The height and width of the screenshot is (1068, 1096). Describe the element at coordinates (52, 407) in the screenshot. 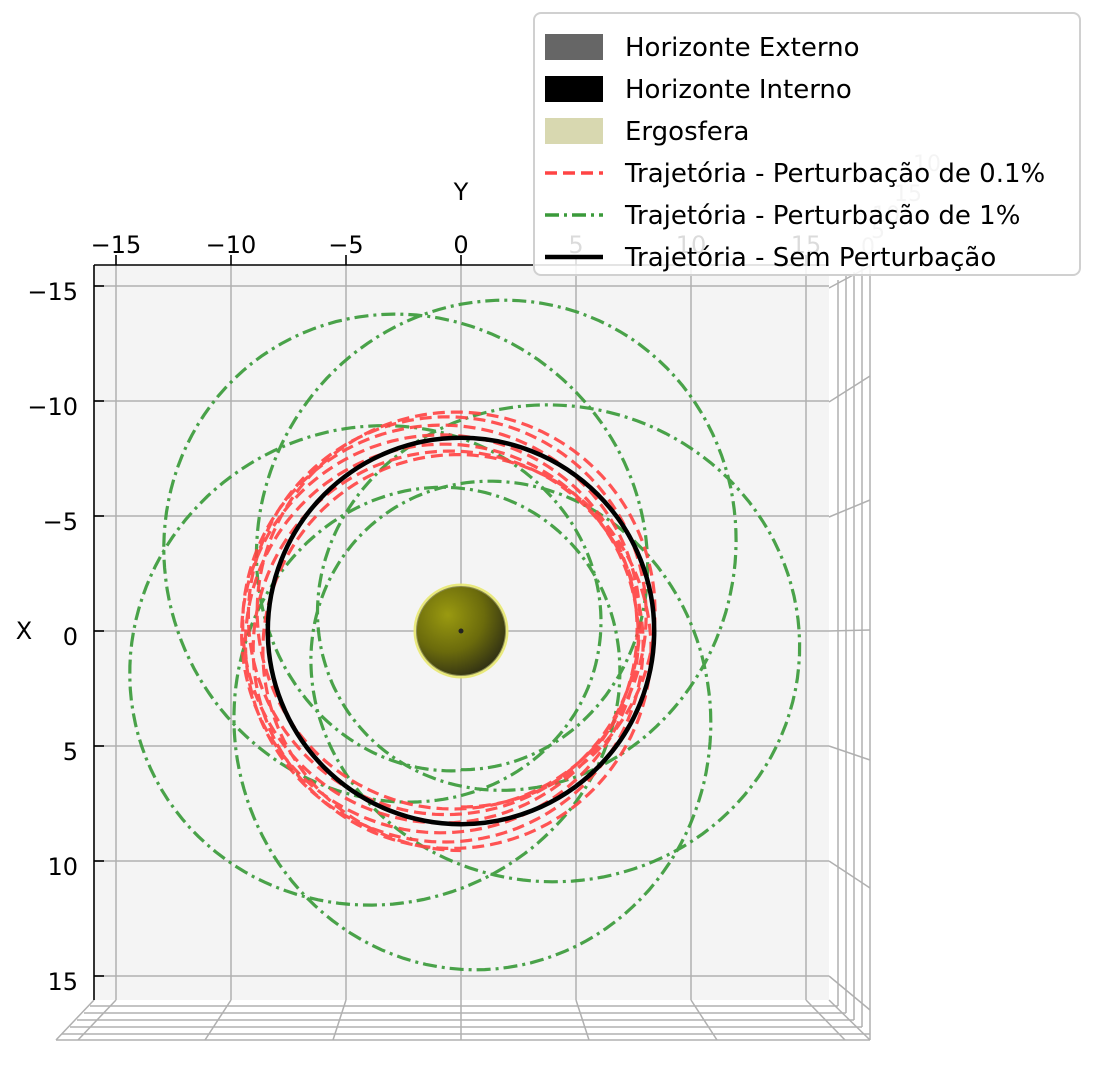

I see `x-tick-label: −10` at that location.